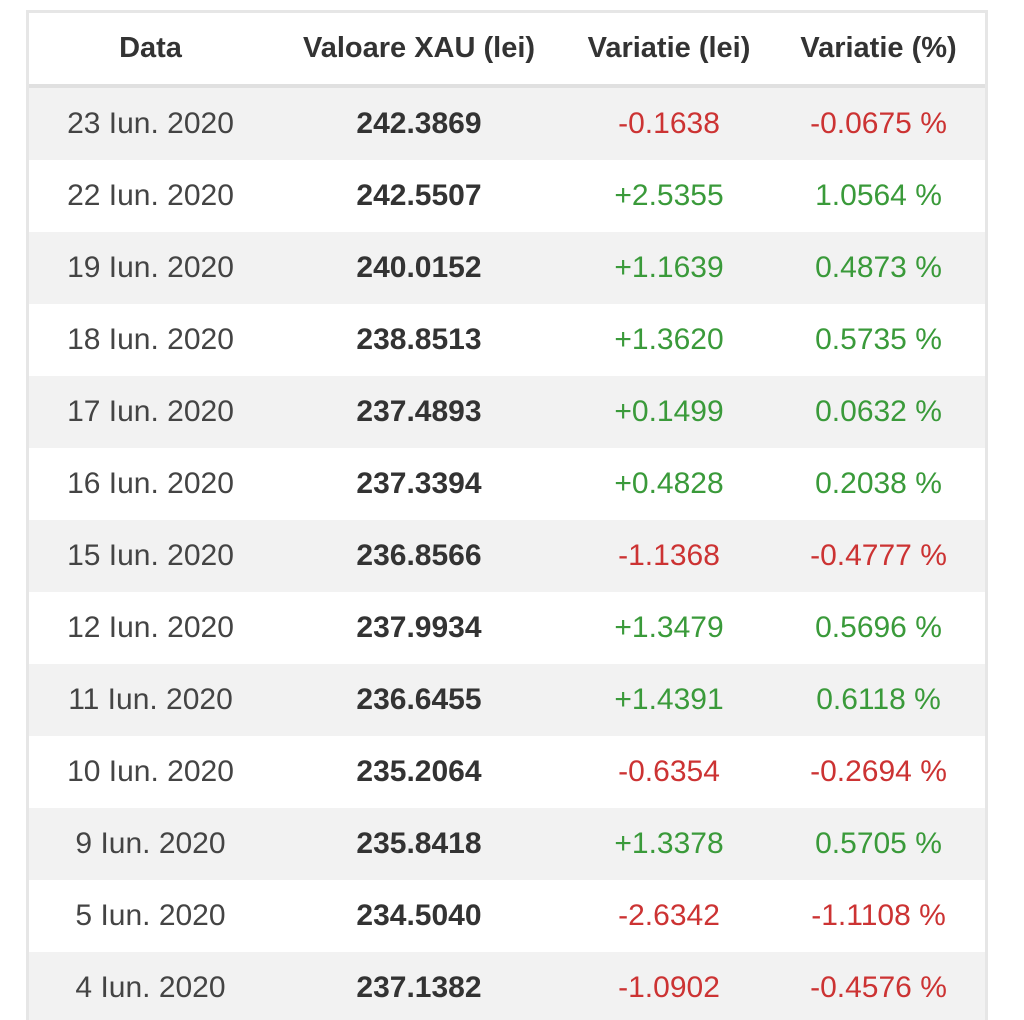 The width and height of the screenshot is (1024, 1020). I want to click on percent-cell: -0.4777 %, so click(878, 556).